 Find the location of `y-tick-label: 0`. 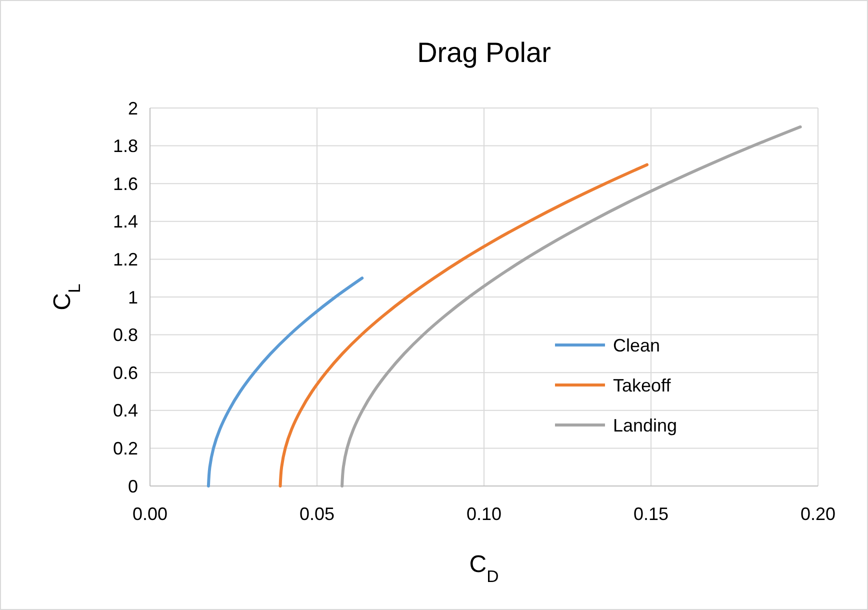

y-tick-label: 0 is located at coordinates (133, 486).